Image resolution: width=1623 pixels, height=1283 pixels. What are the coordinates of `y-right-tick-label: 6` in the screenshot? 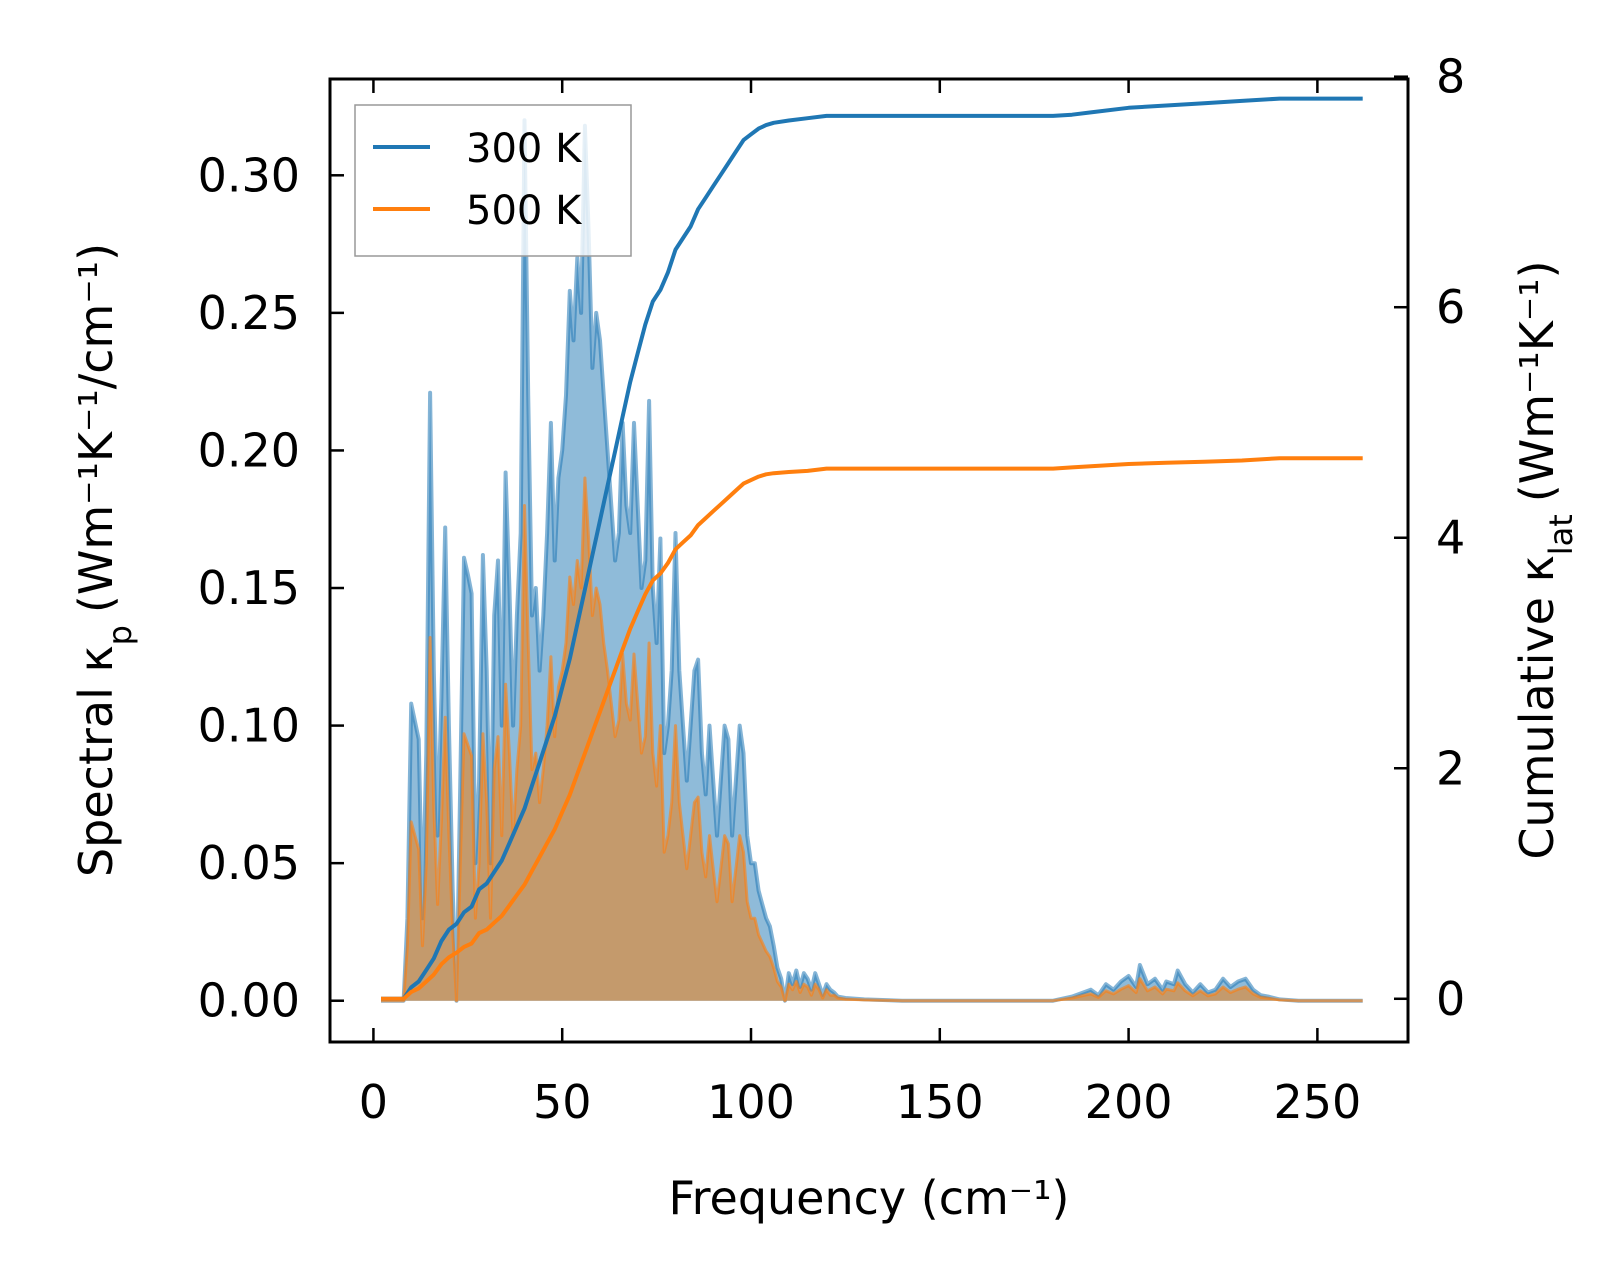 It's located at (1450, 307).